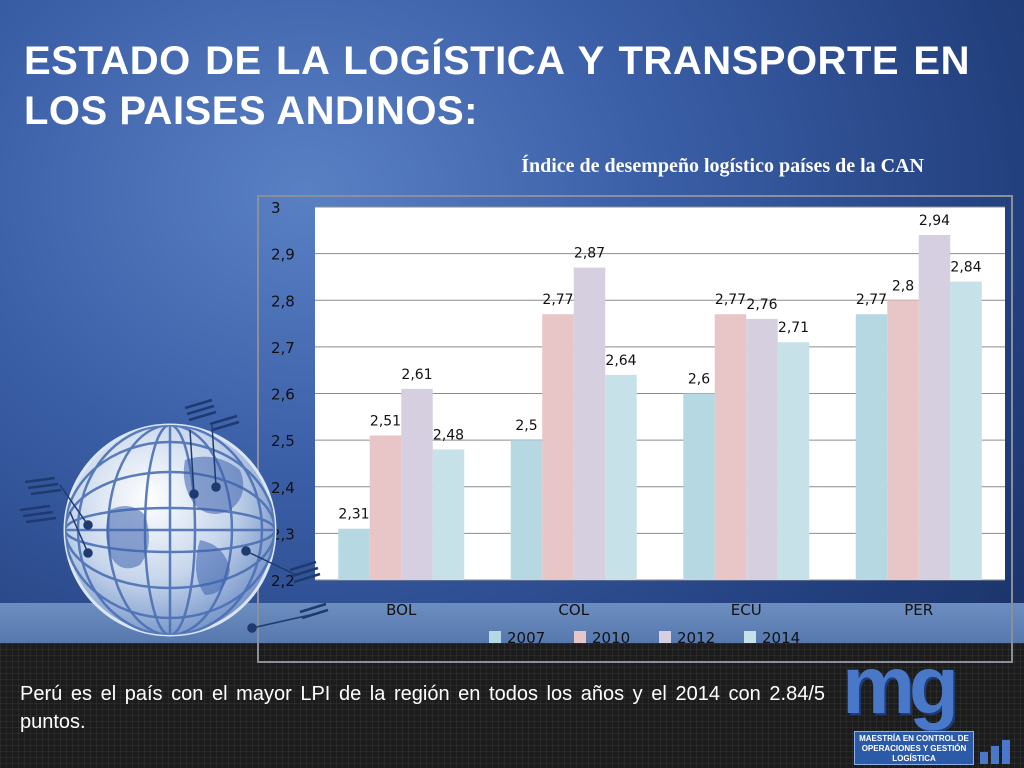  What do you see at coordinates (385, 507) in the screenshot?
I see `bar-bol-2010` at bounding box center [385, 507].